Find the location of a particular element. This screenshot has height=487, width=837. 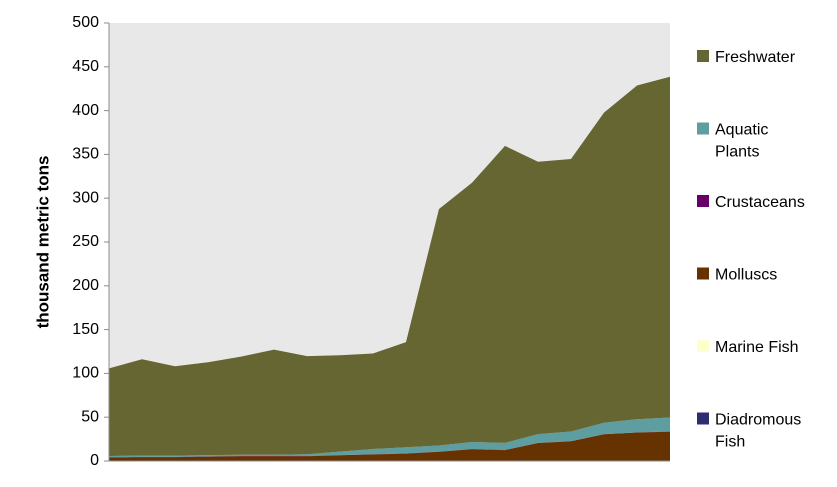

y-tick-label: 200 is located at coordinates (85, 285).